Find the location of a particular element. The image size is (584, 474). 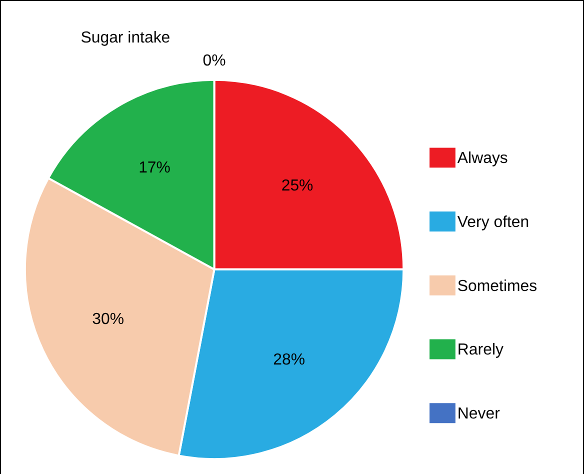

legend-label: Never is located at coordinates (479, 414).